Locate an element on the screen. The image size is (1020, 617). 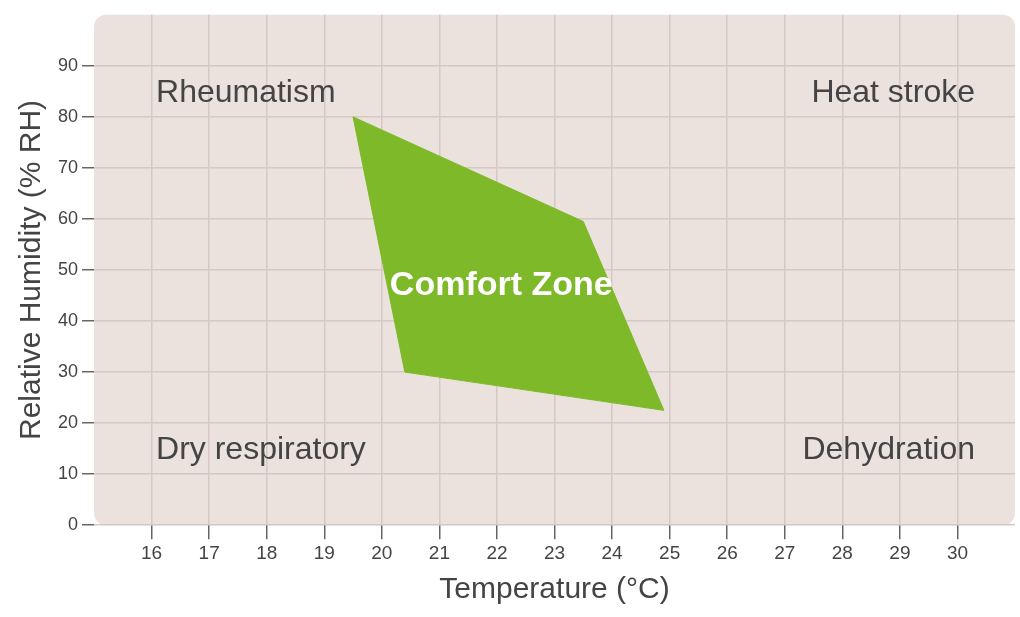
x-tick-label: 29 is located at coordinates (900, 552).